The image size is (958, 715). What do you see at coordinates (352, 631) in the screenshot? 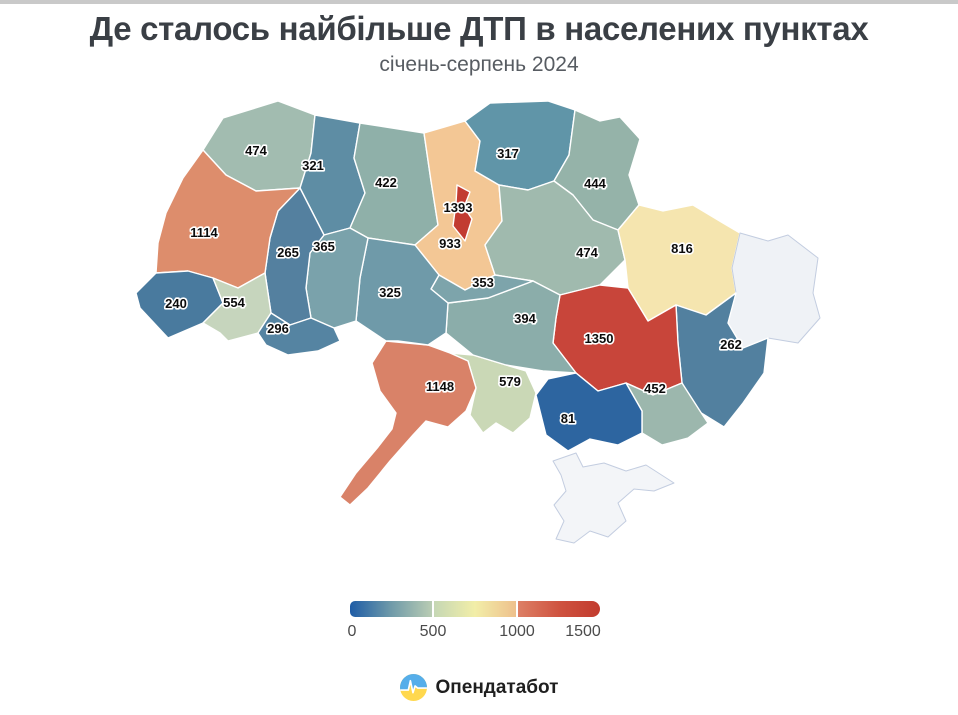
I see `legend-tick-0: 0` at bounding box center [352, 631].